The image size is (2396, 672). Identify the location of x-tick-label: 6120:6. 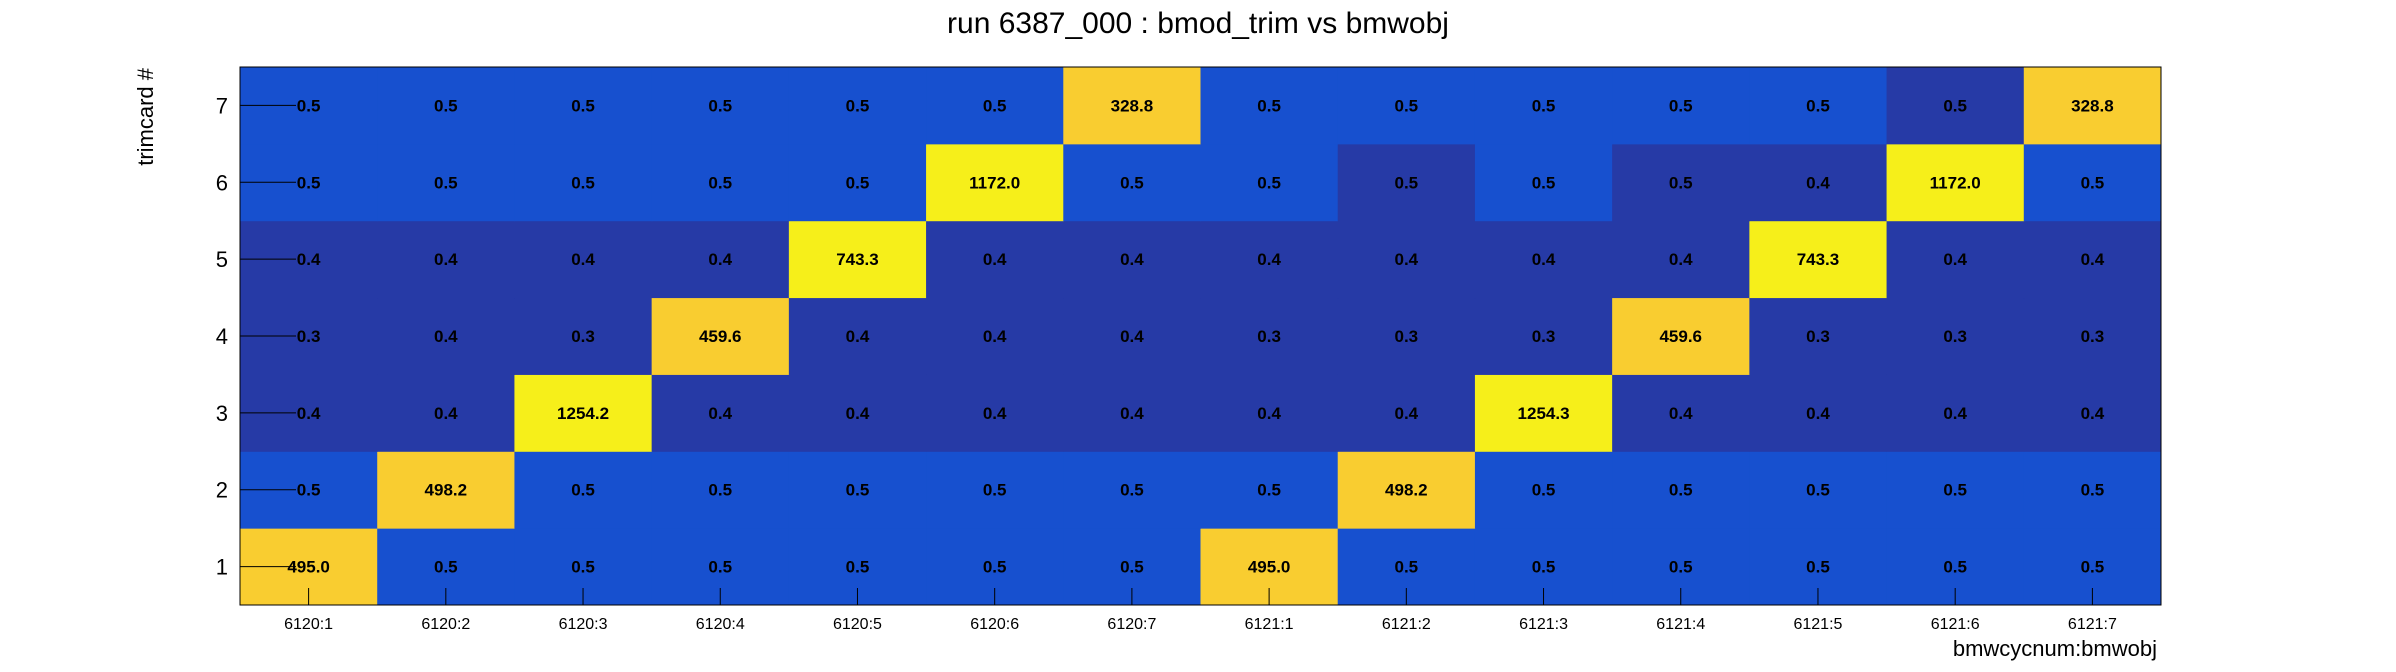
(994, 624).